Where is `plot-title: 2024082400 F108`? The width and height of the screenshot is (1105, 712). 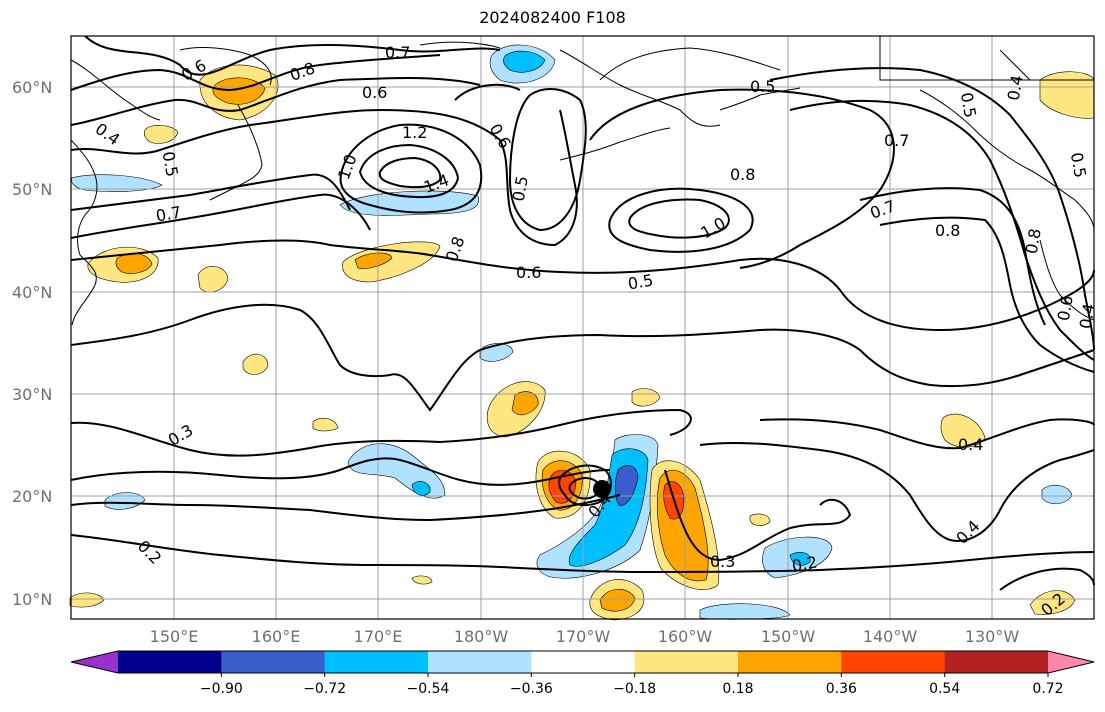 plot-title: 2024082400 F108 is located at coordinates (552, 17).